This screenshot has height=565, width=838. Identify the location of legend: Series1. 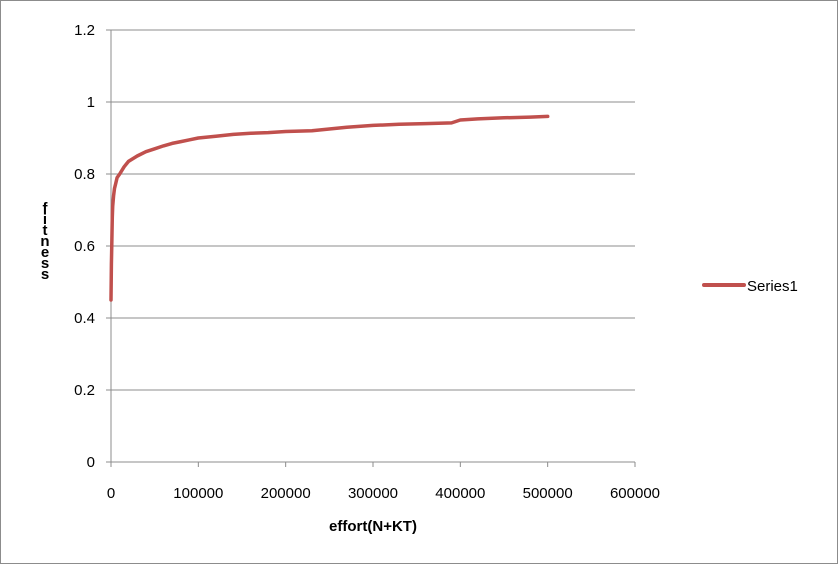
(750, 286).